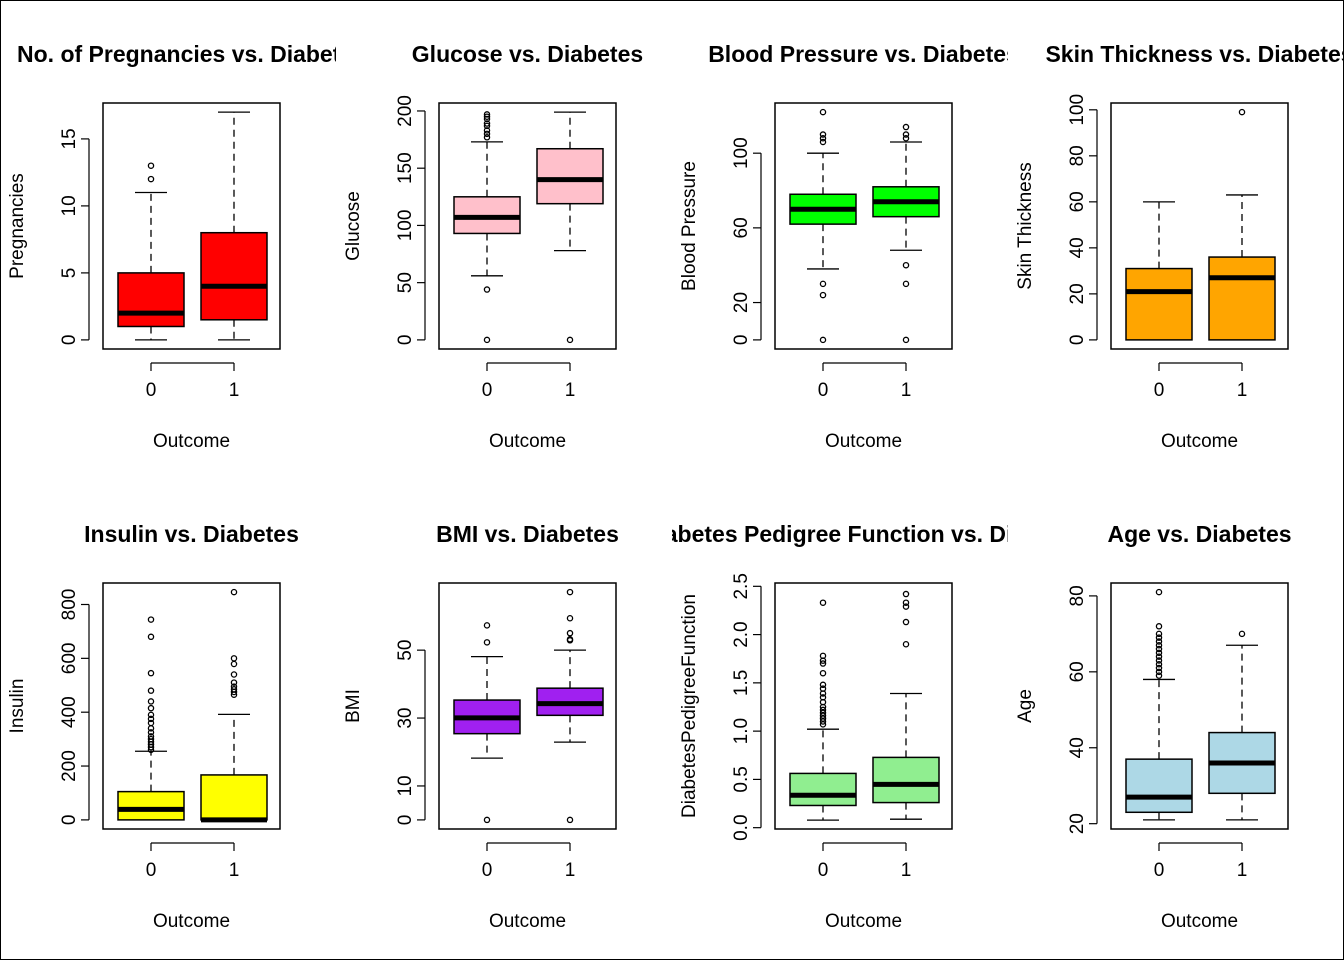  What do you see at coordinates (1077, 155) in the screenshot?
I see `y-tick-label: 80` at bounding box center [1077, 155].